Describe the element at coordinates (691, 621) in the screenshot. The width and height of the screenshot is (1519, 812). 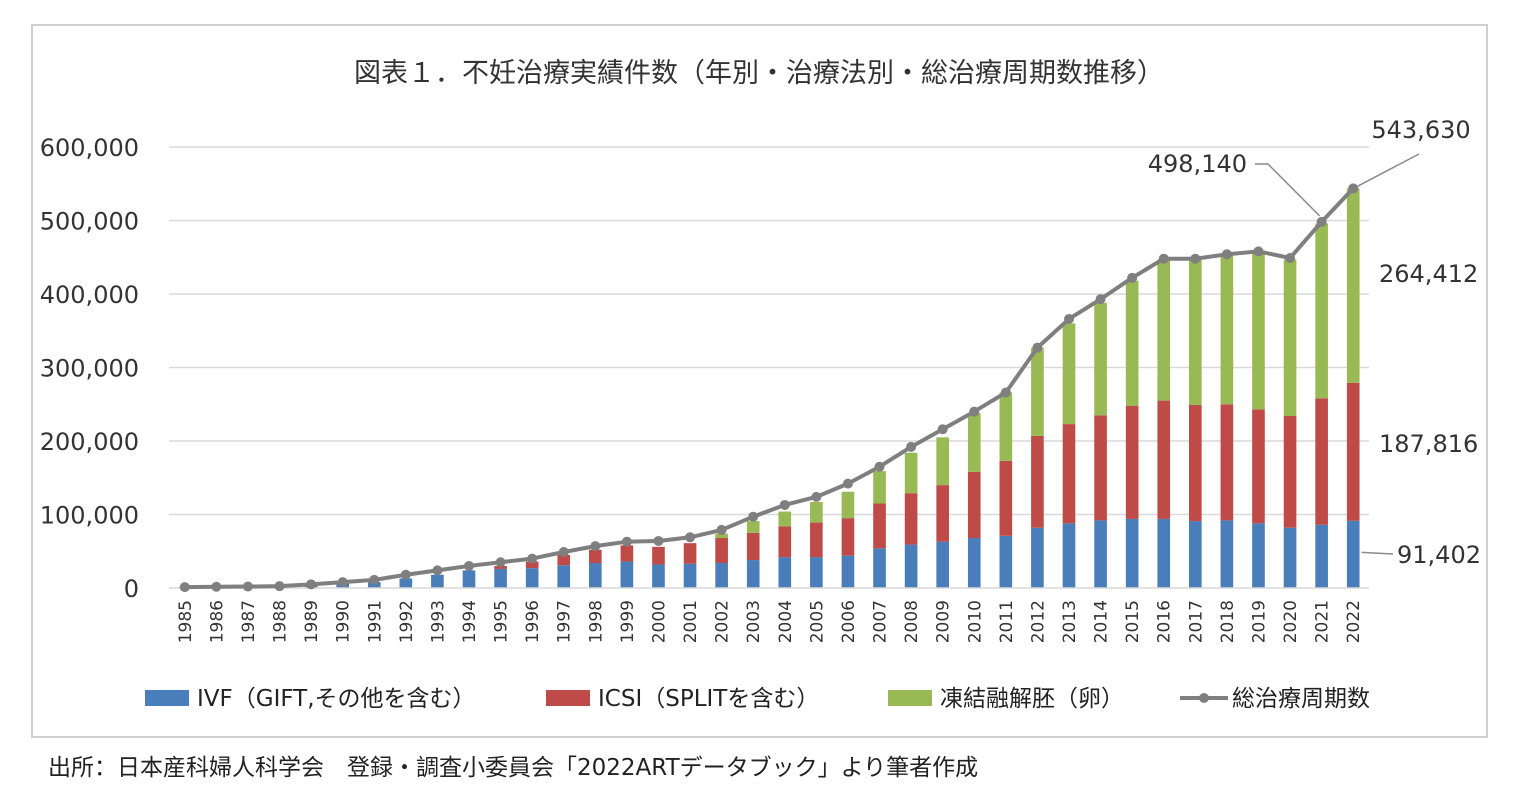
I see `x-tick-label: 2001` at that location.